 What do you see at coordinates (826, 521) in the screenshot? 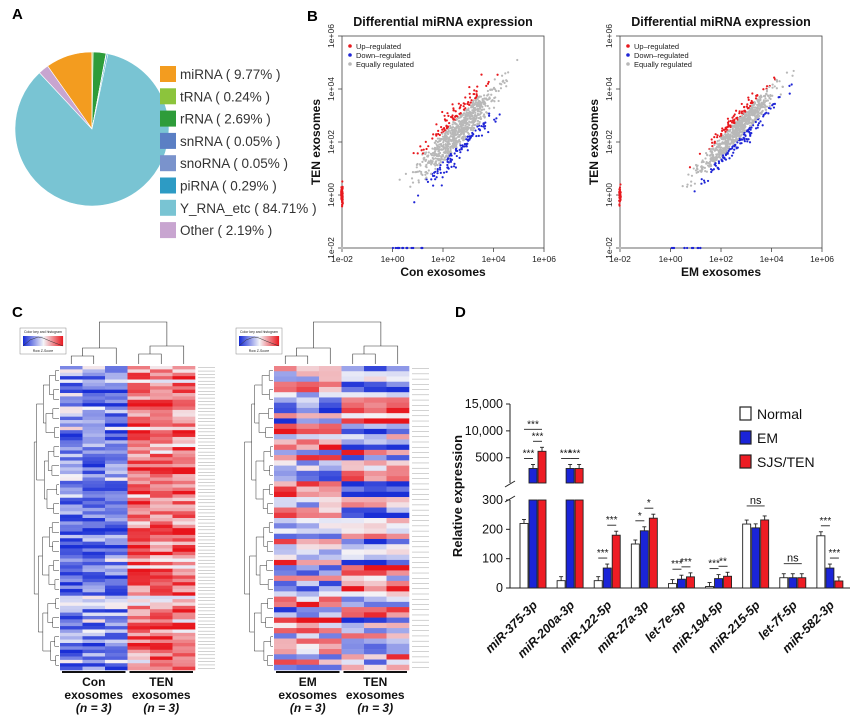
I see `significance-label: ***` at bounding box center [826, 521].